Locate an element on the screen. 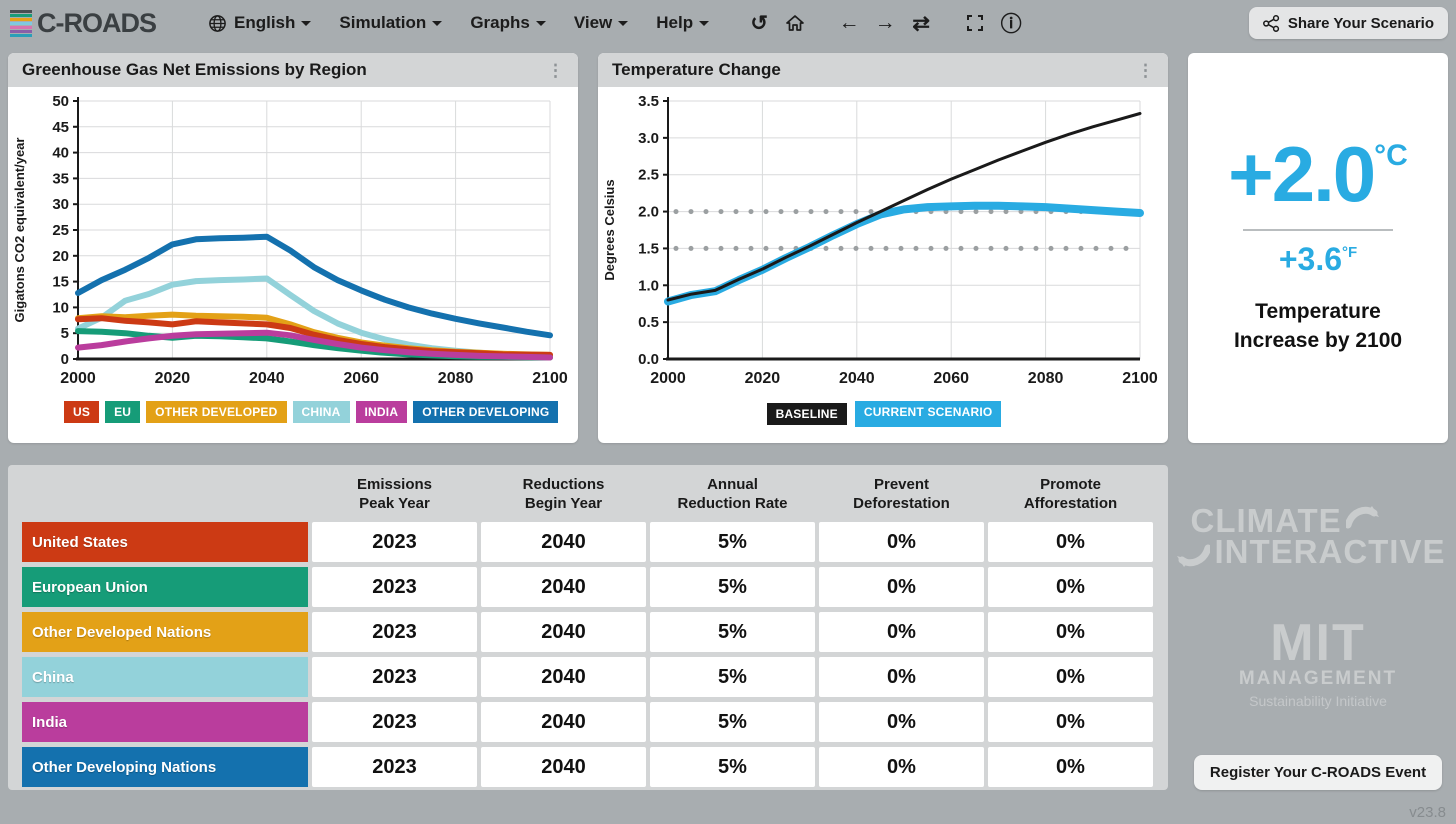 This screenshot has width=1456, height=824. cell-other-developed-nations-col3: 0% is located at coordinates (901, 632).